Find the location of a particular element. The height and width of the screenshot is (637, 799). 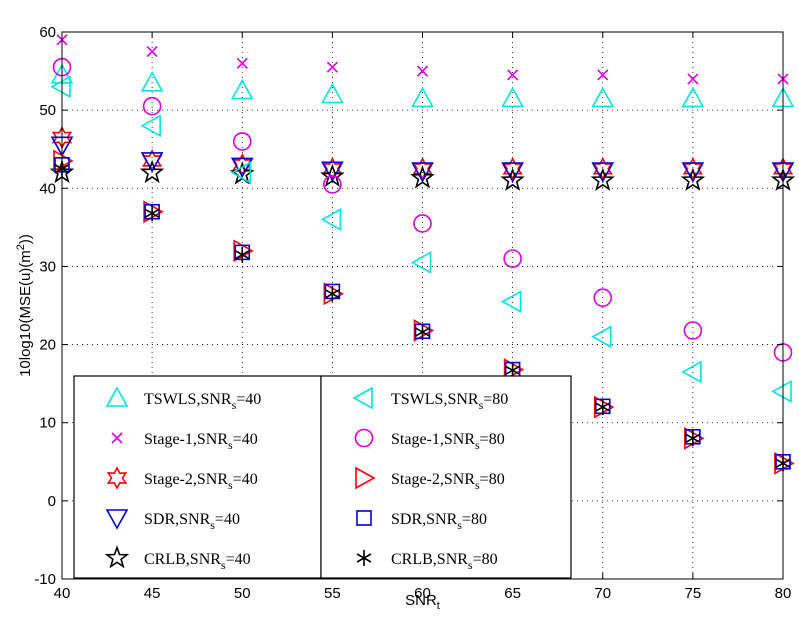

y-tick-label: 50 is located at coordinates (47, 110).